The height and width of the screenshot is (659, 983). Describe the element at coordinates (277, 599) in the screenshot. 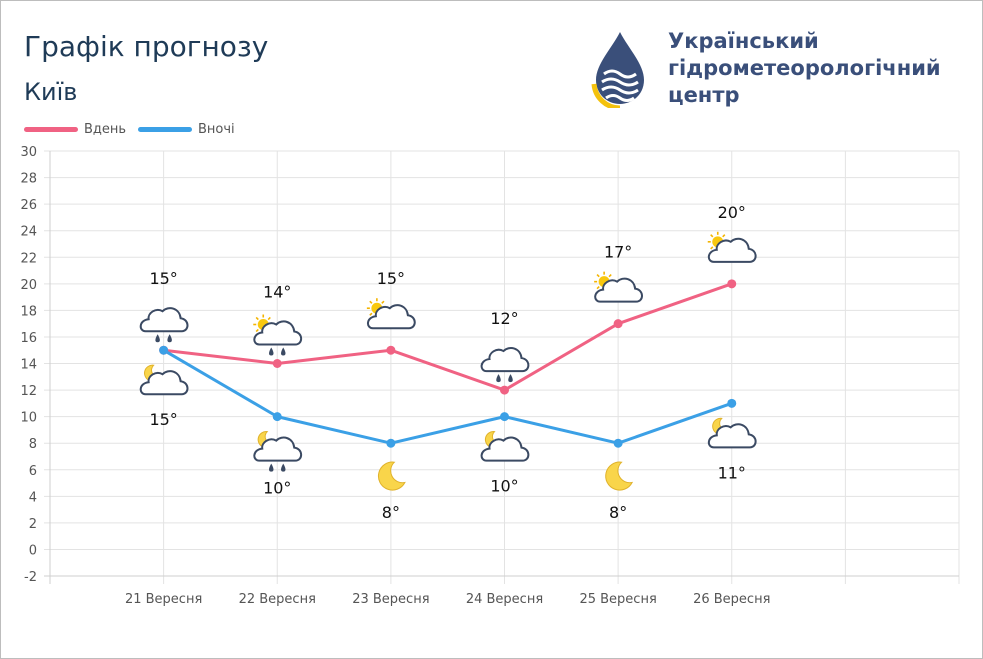

I see `x-tick-label: 22 Вересня` at that location.